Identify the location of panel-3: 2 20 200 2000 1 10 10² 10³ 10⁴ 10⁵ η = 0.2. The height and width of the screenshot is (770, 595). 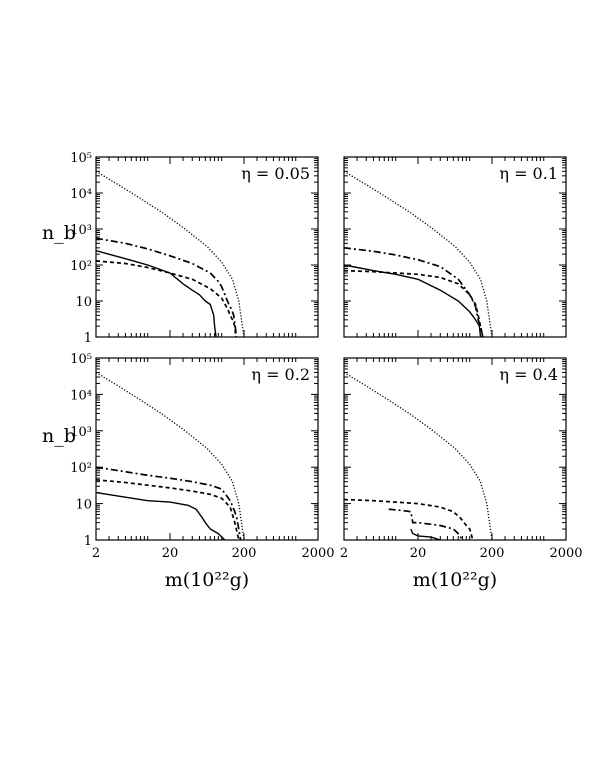
(202, 456).